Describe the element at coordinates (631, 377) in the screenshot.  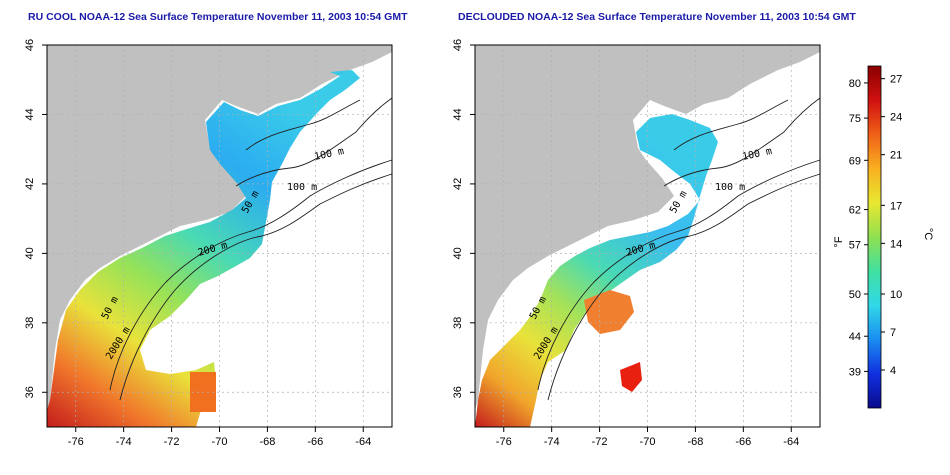
I see `warm-ring` at that location.